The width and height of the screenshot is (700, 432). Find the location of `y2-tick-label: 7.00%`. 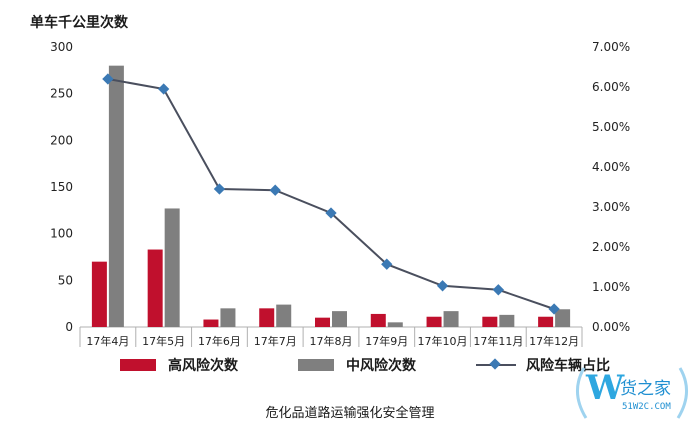

y2-tick-label: 7.00% is located at coordinates (611, 47).